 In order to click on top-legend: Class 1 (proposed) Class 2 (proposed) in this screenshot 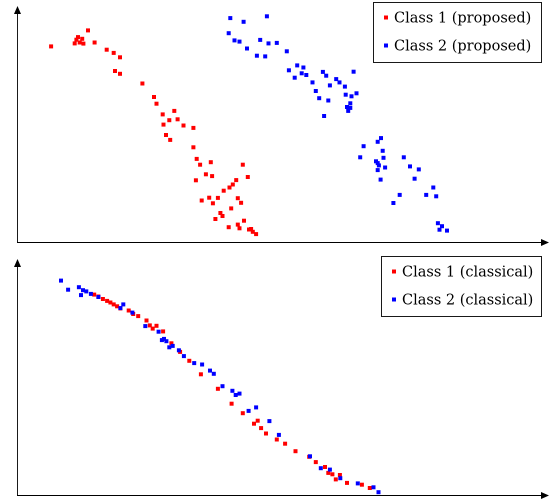, I will do `click(457, 32)`.